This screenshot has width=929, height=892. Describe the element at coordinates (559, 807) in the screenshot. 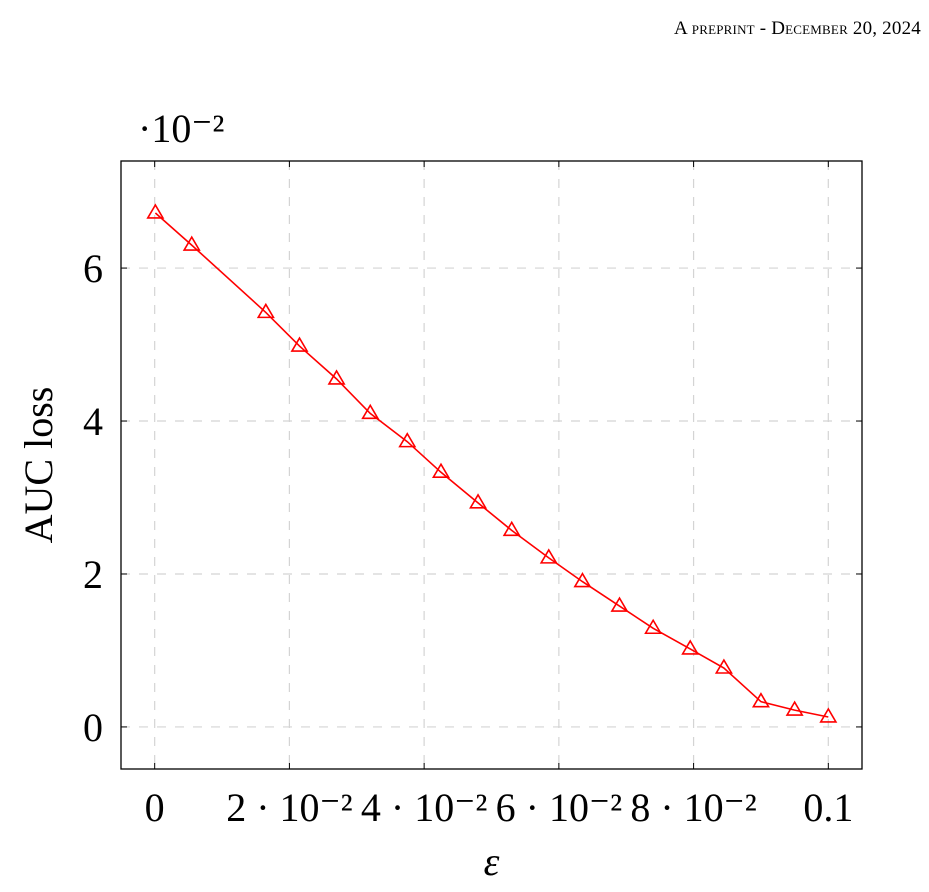

I see `x-tick-label-3: 6 · 10⁻²` at that location.